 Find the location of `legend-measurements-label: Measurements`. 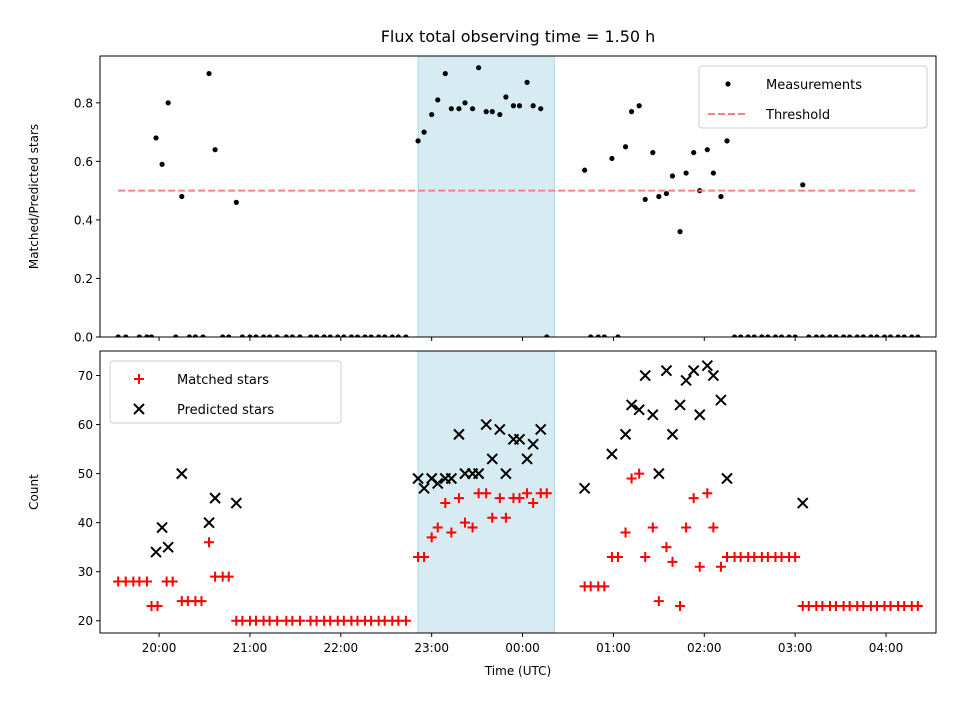

legend-measurements-label: Measurements is located at coordinates (814, 85).